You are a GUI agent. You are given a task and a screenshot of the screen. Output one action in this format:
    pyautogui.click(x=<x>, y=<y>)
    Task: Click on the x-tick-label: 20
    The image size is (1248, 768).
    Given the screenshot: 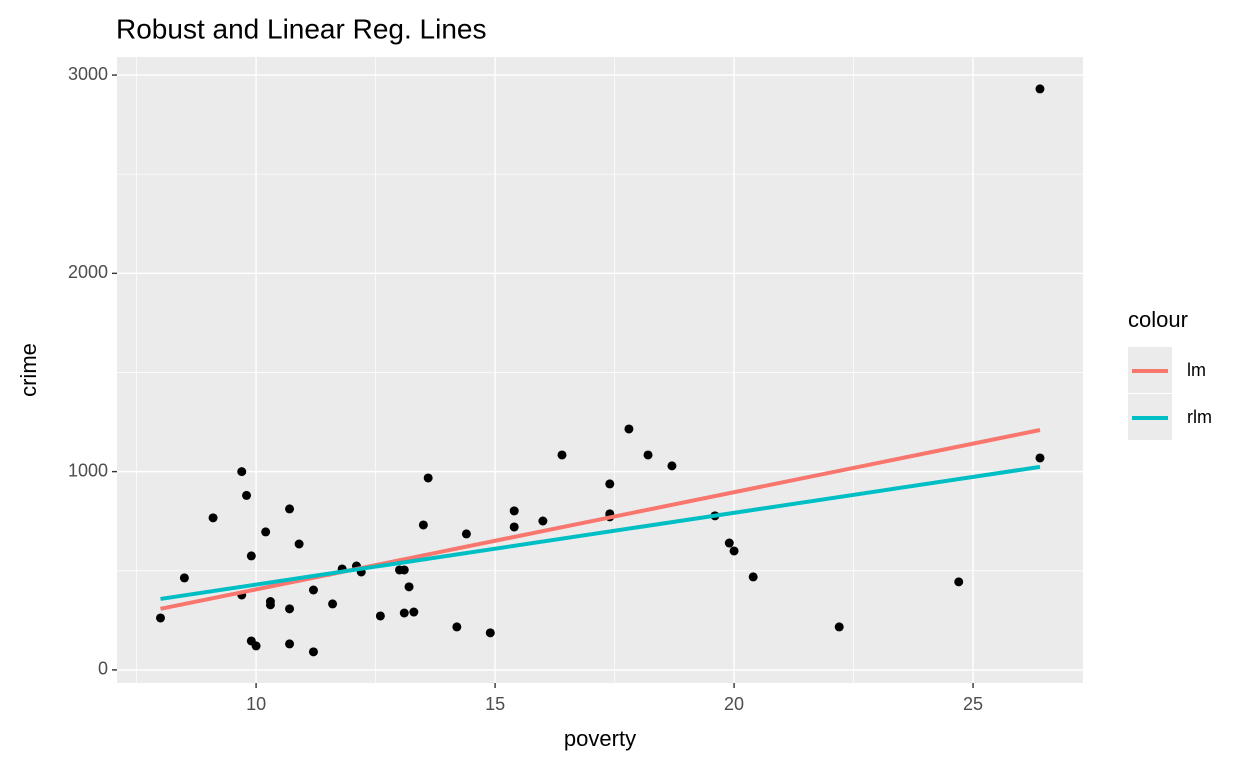 What is the action you would take?
    pyautogui.click(x=734, y=704)
    